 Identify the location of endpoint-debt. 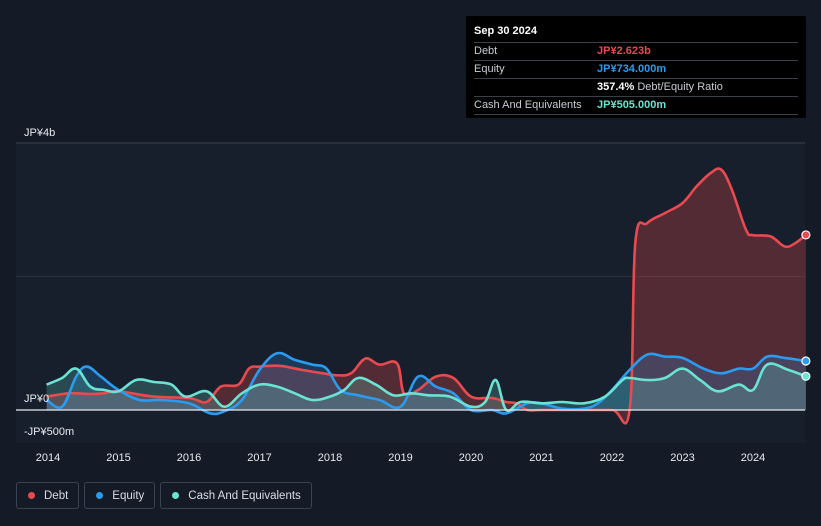
(806, 235).